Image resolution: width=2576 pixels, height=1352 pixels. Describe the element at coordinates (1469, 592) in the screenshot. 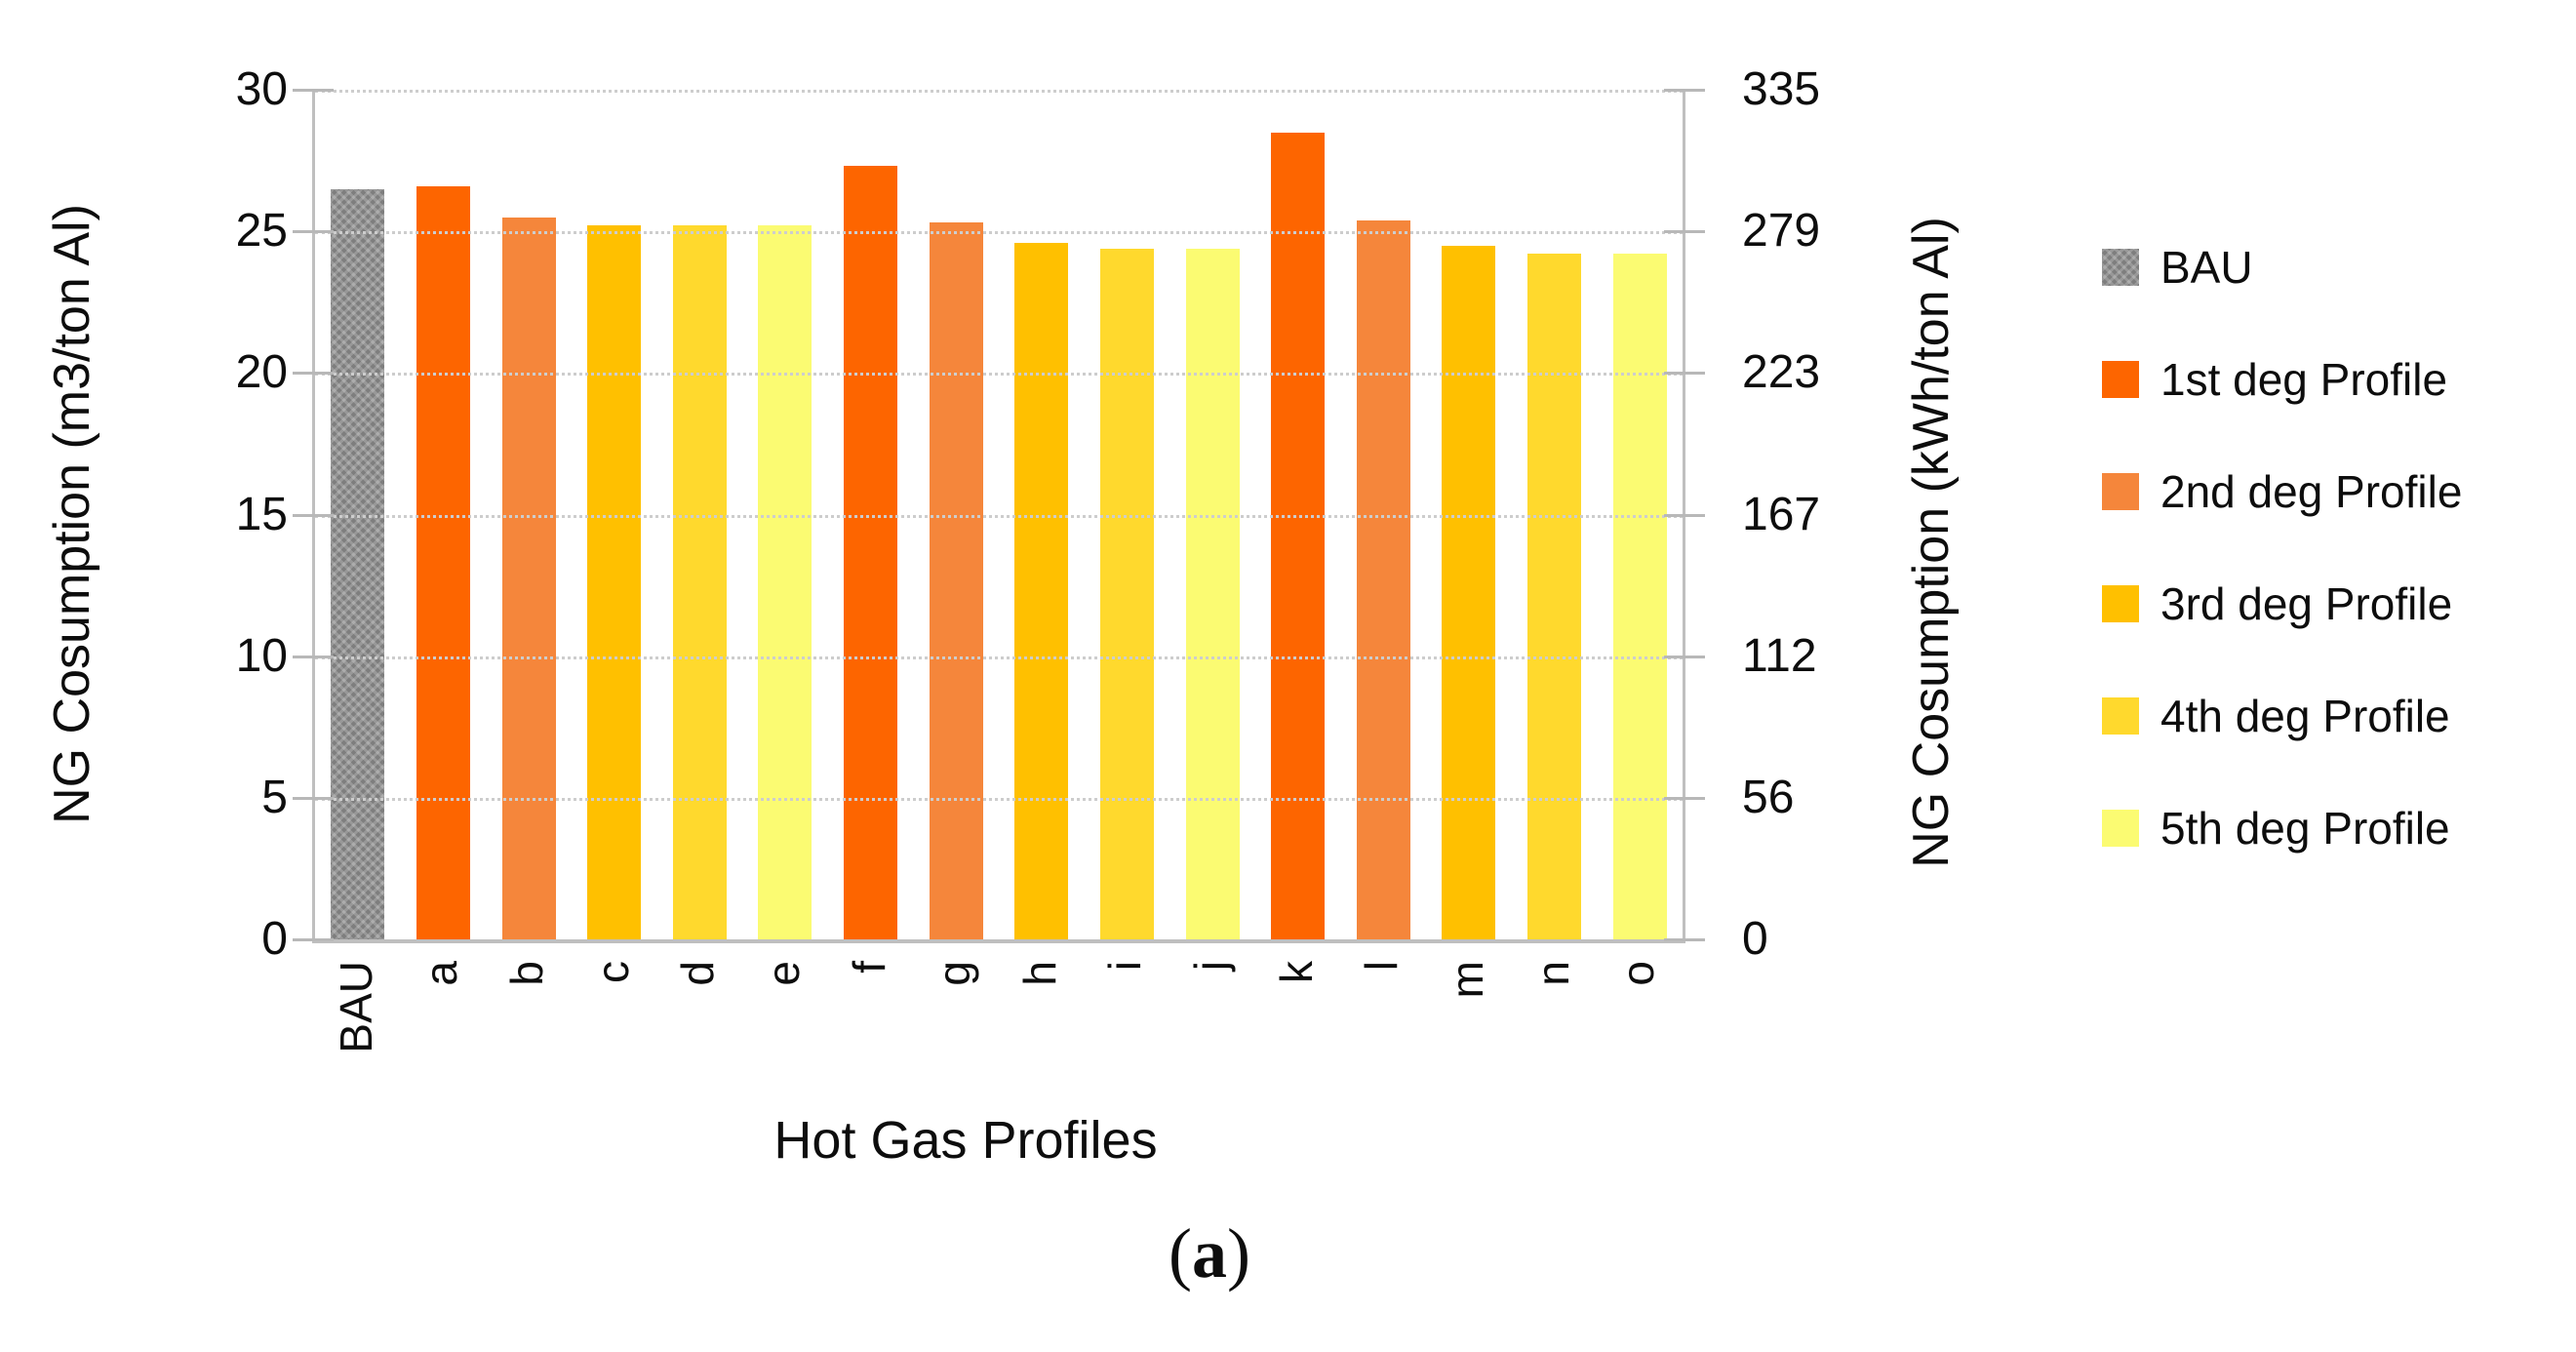

I see `bar-m` at that location.